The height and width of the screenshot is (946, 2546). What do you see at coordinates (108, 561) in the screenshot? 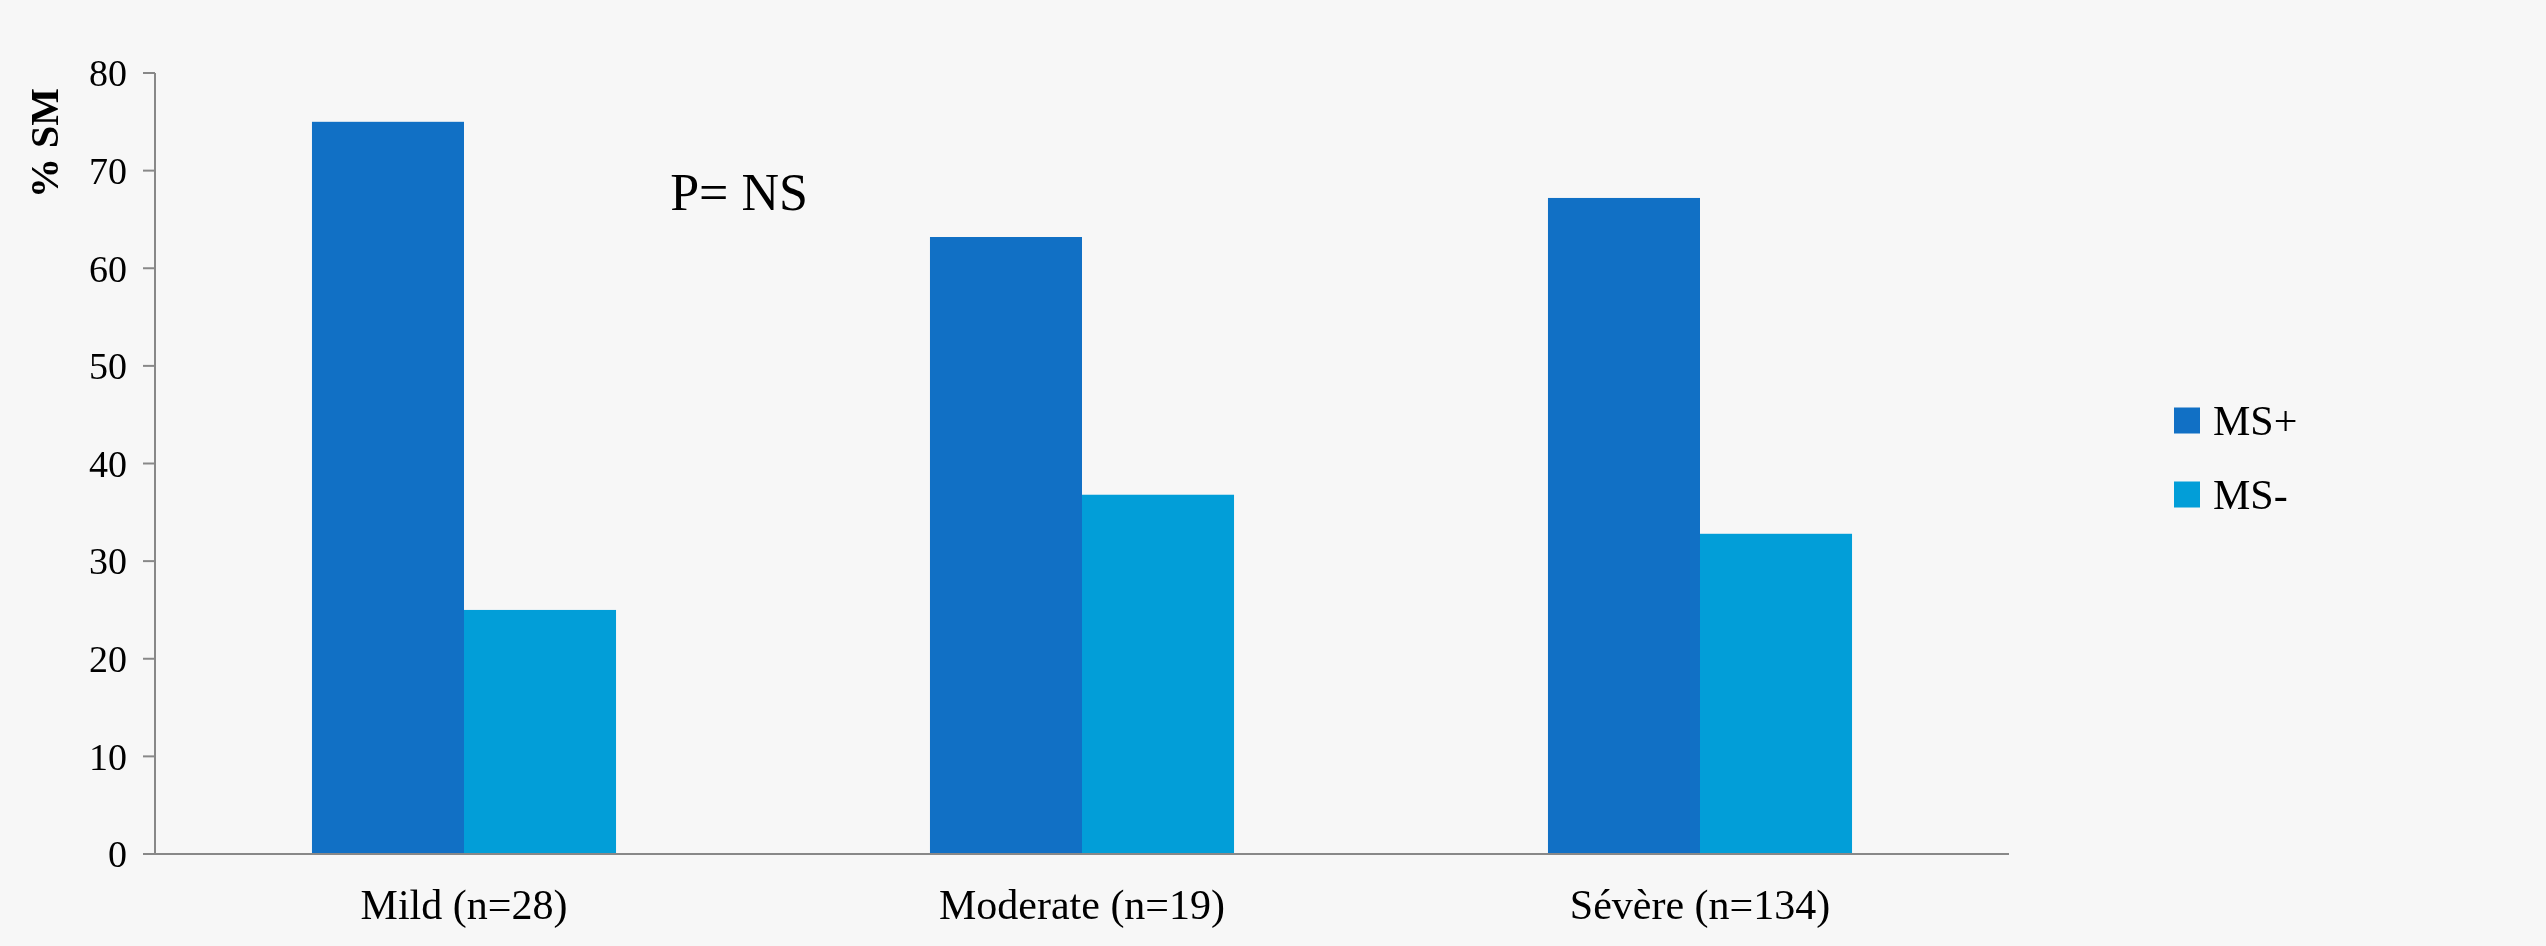
I see `y-tick-label: 30` at bounding box center [108, 561].